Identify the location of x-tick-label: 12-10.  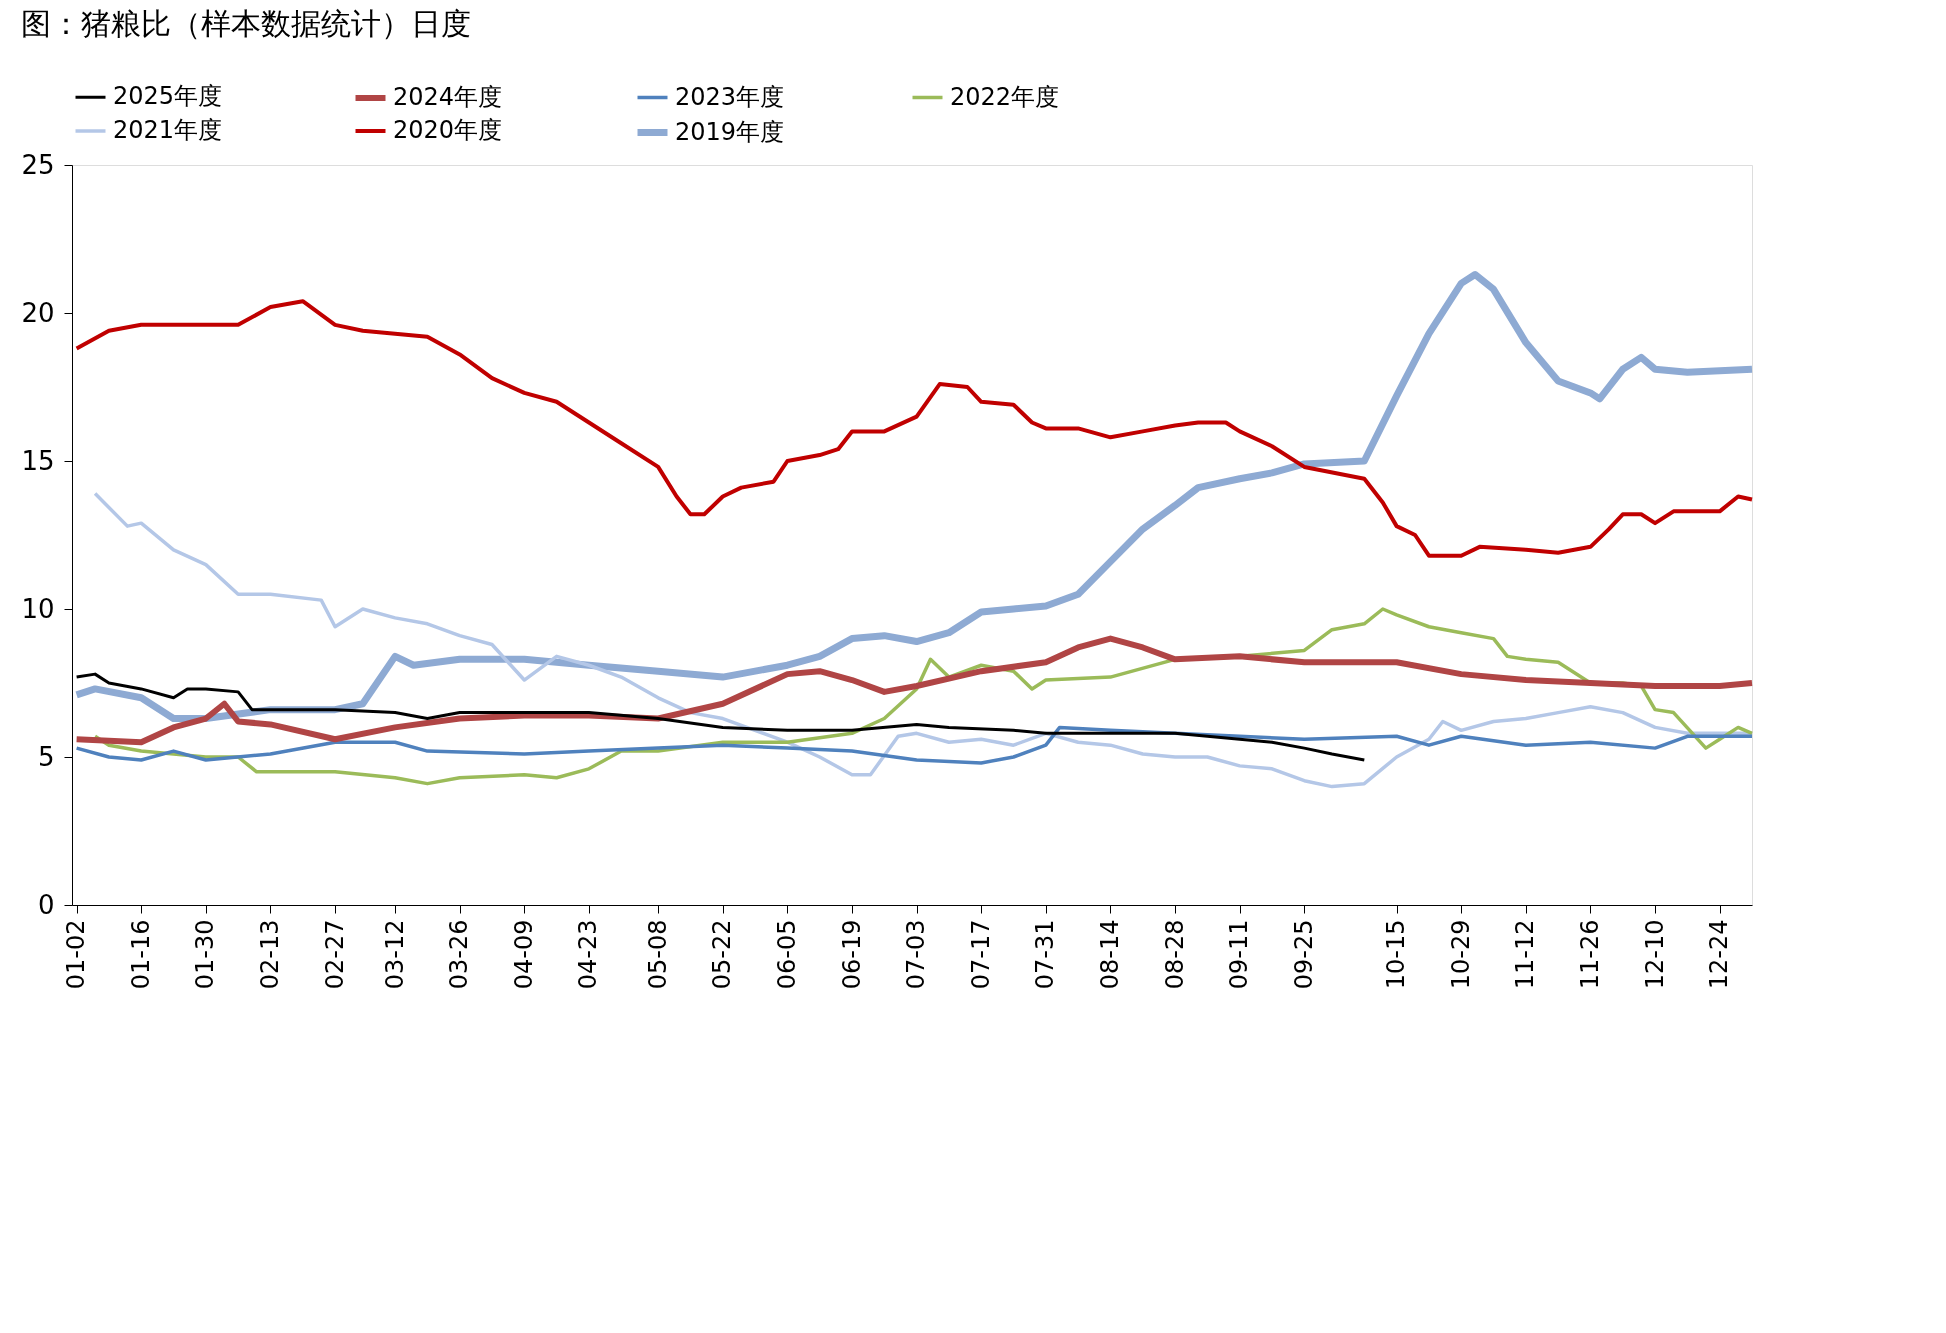
(1654, 954).